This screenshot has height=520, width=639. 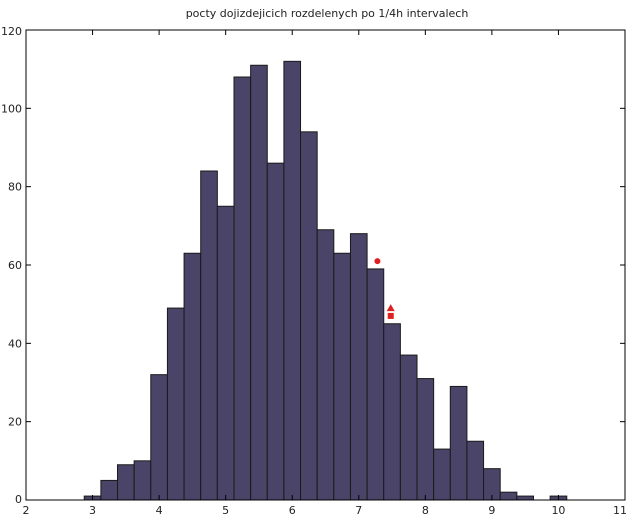 What do you see at coordinates (15, 265) in the screenshot?
I see `y-tick-label: 60` at bounding box center [15, 265].